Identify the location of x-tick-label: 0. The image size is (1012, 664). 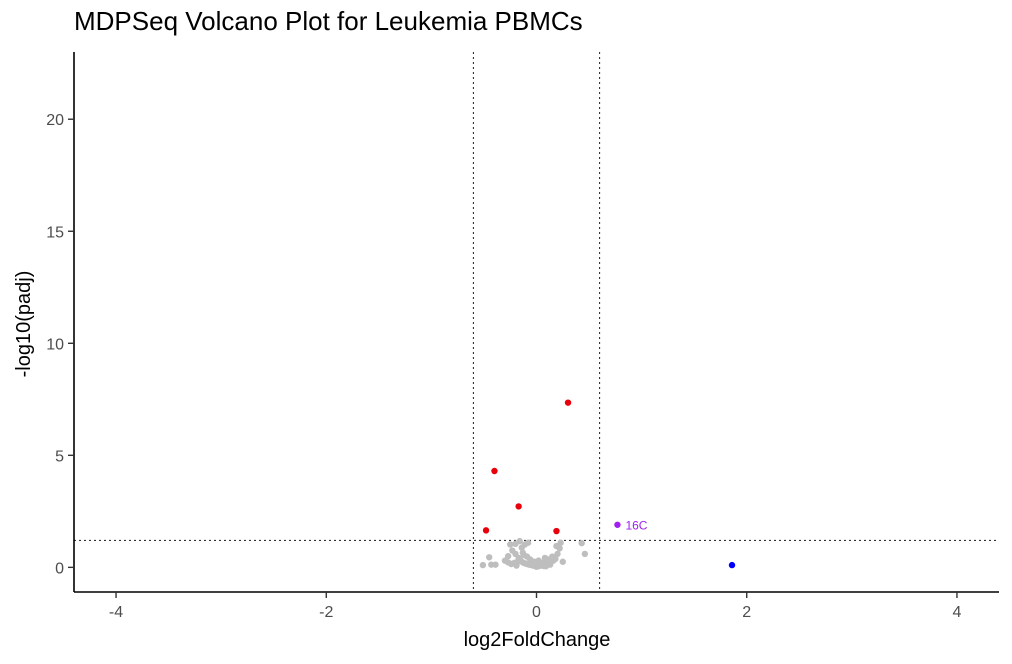
(536, 612).